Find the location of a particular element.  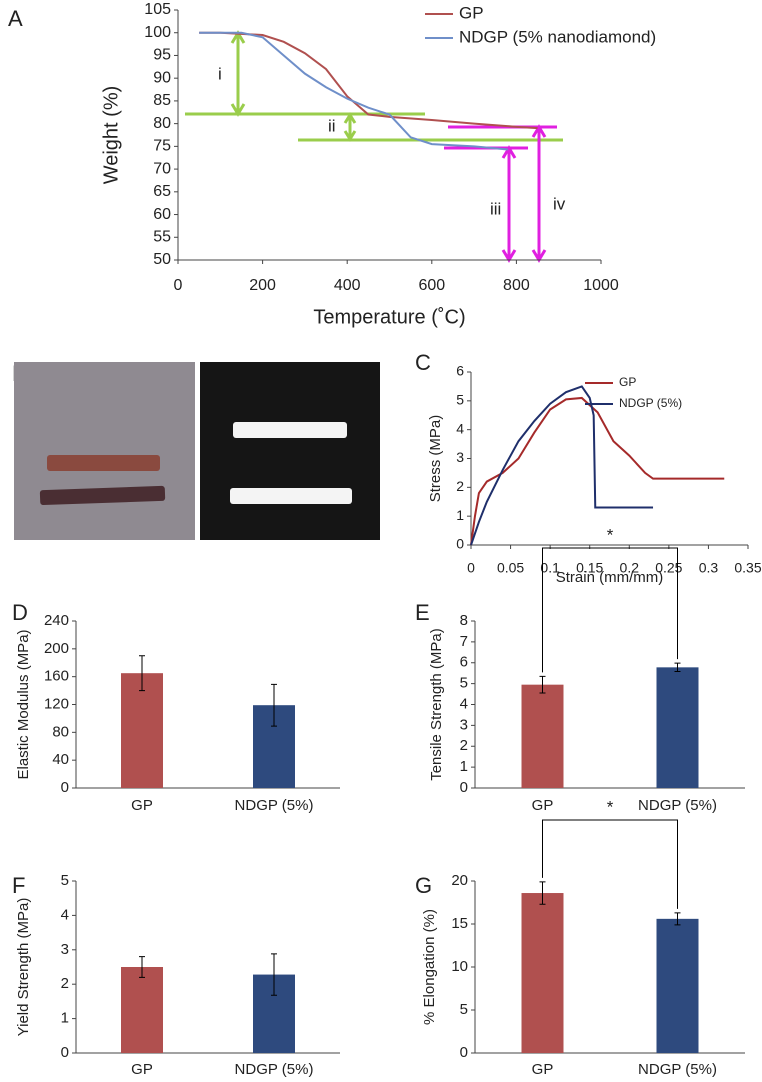

x-tick-label: 0.35 is located at coordinates (747, 568).